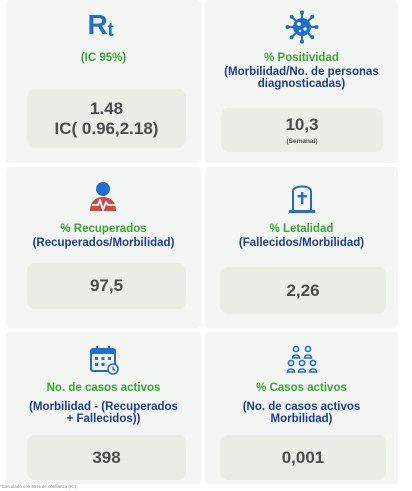  Describe the element at coordinates (301, 243) in the screenshot. I see `letalidad-label-formula: (Fallecidos/Morbilidad)` at that location.